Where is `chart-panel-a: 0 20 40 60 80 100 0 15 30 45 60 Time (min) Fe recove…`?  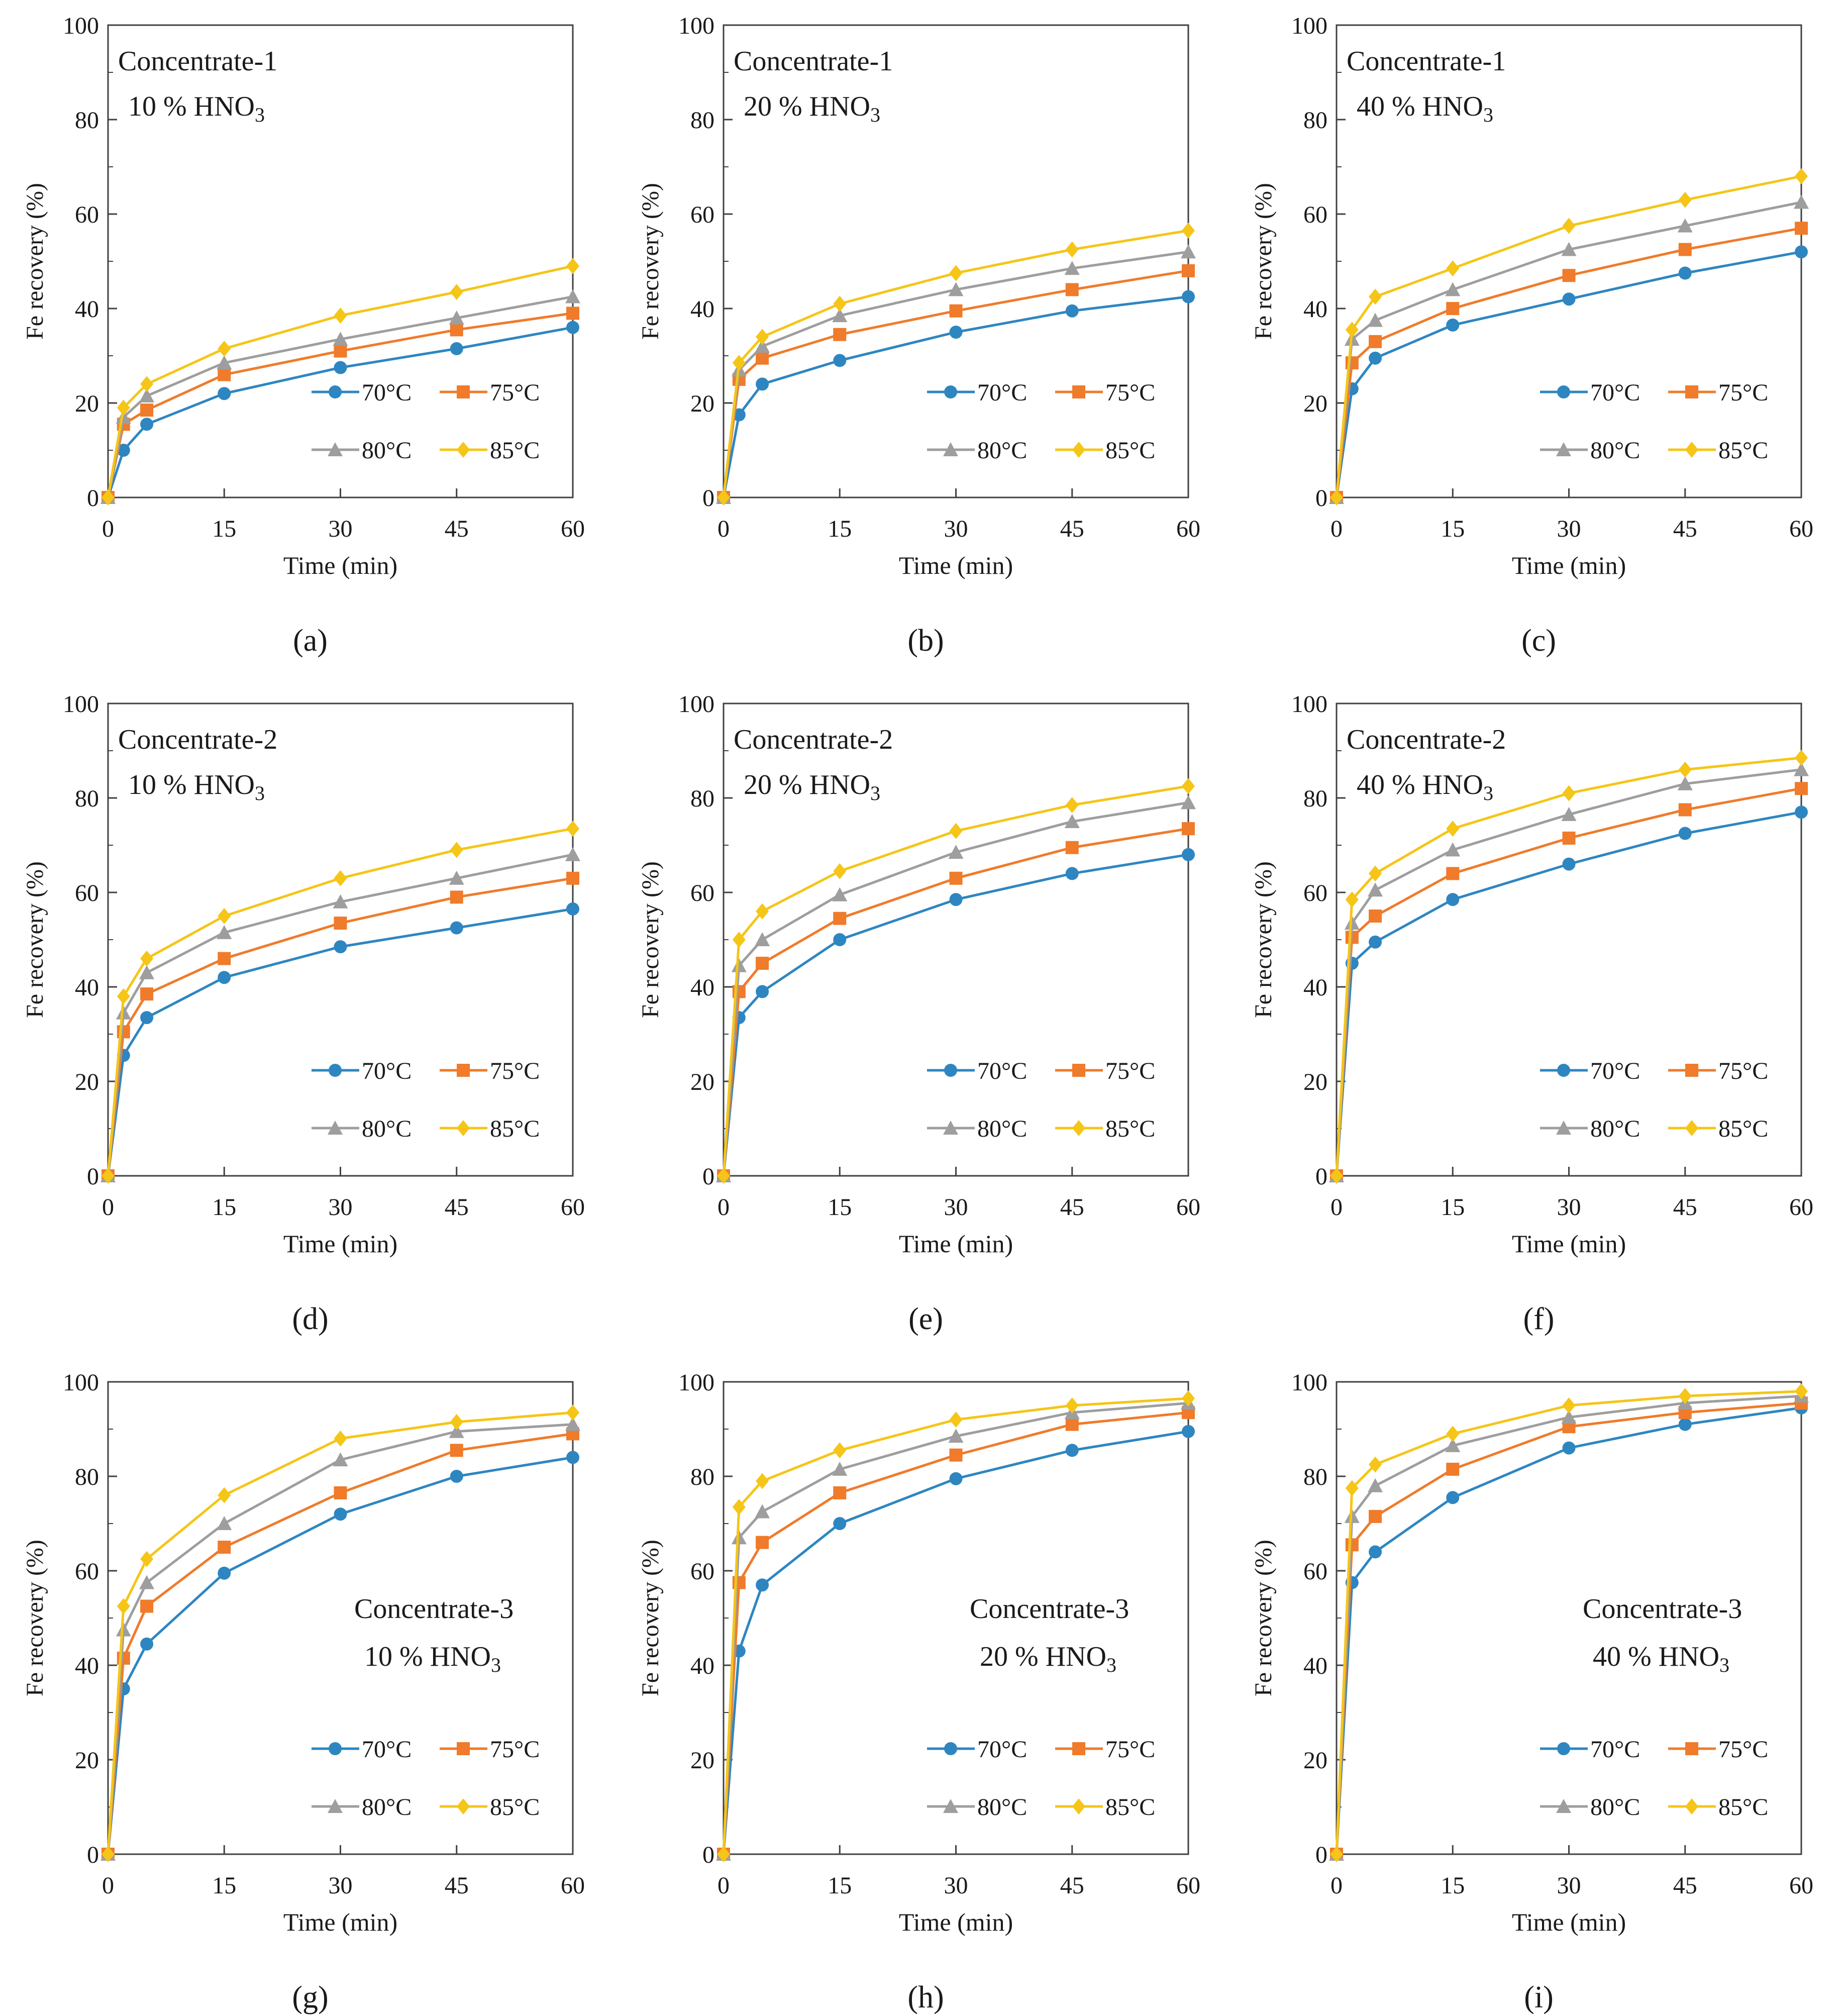
chart-panel-a: 0 20 40 60 80 100 0 15 30 45 60 Time (min) Fe recove… is located at coordinates (303, 335).